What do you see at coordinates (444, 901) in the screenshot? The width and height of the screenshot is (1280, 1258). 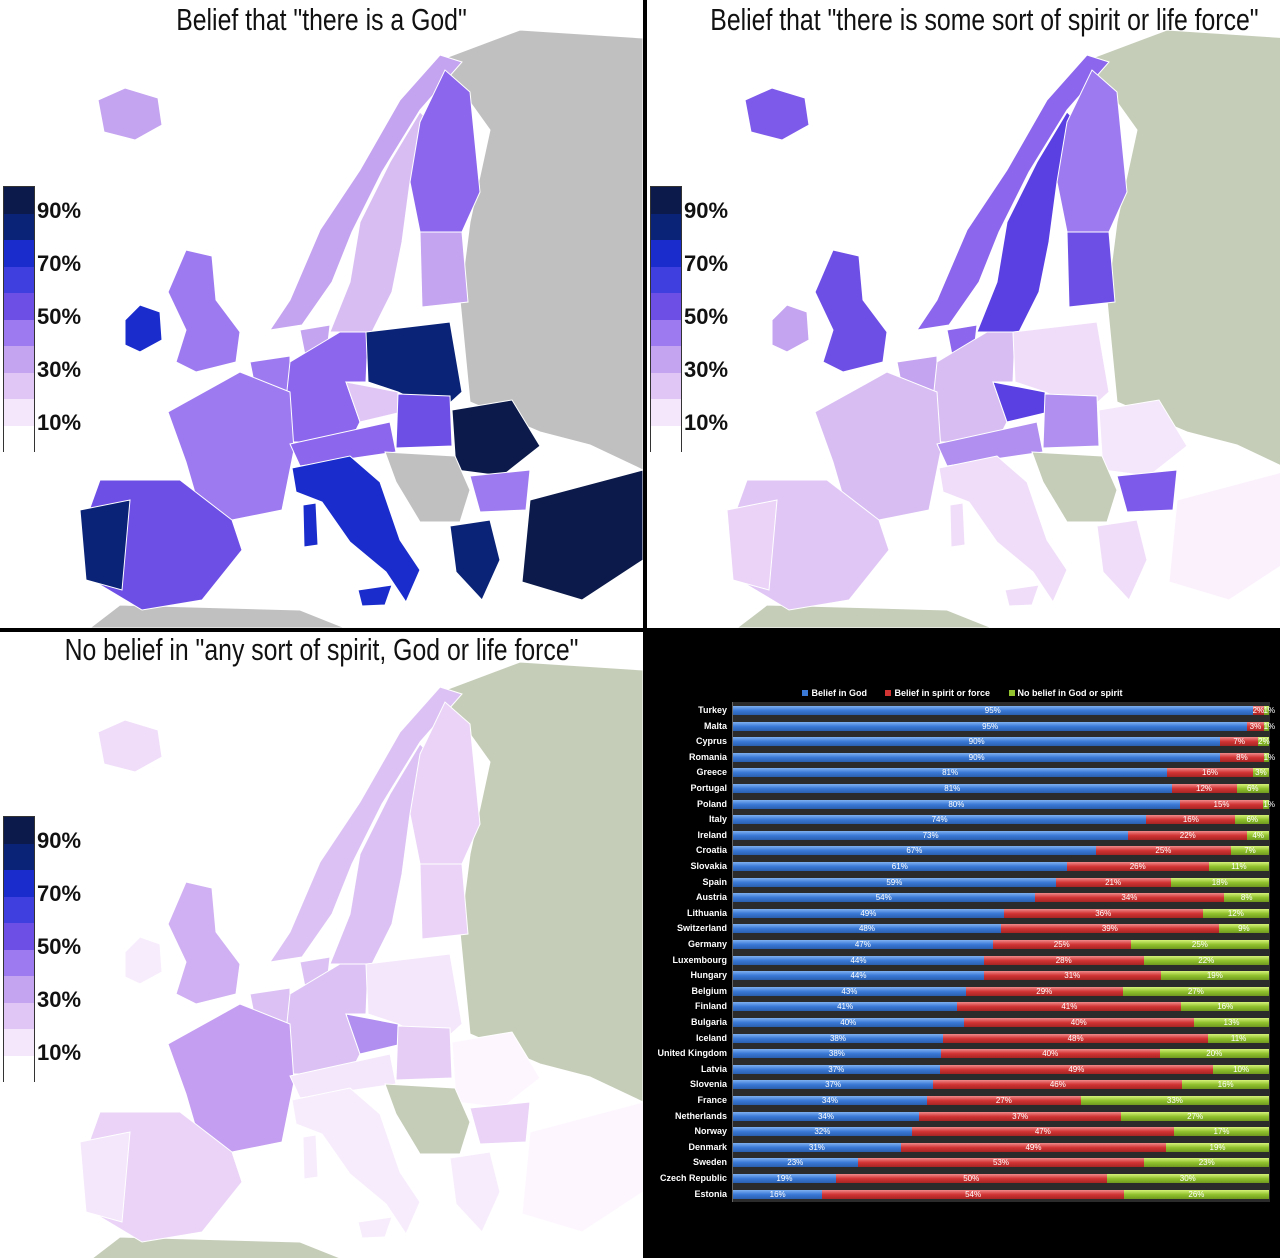 I see `region-baltics` at bounding box center [444, 901].